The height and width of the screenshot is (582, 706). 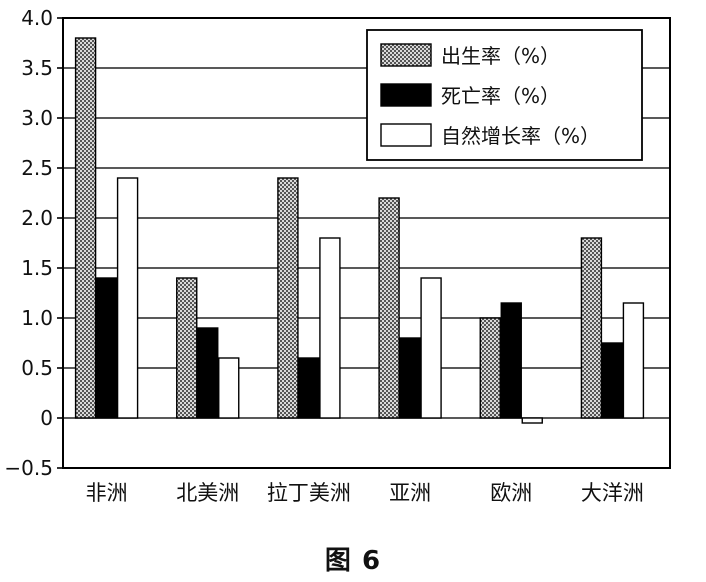 I want to click on y-tick-label: 0.5, so click(x=37, y=368).